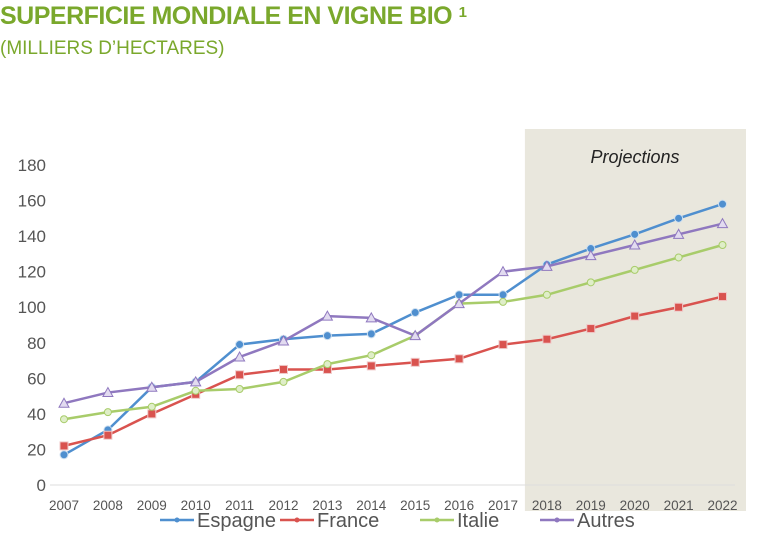  I want to click on x-tick-label: 2016, so click(459, 505).